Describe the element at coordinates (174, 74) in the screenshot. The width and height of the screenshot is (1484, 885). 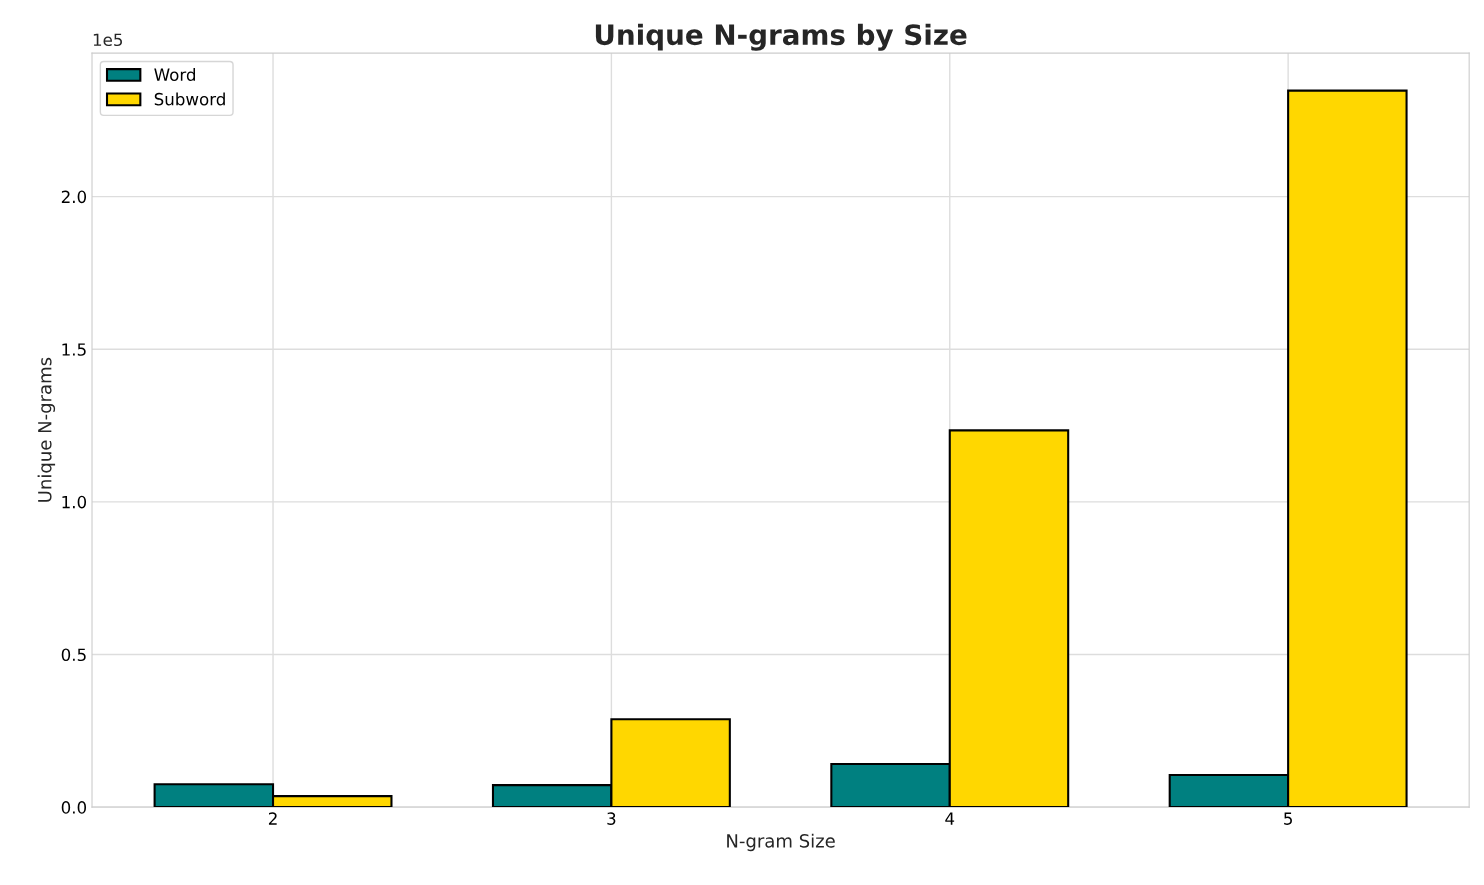
I see `legend-label: Word` at that location.